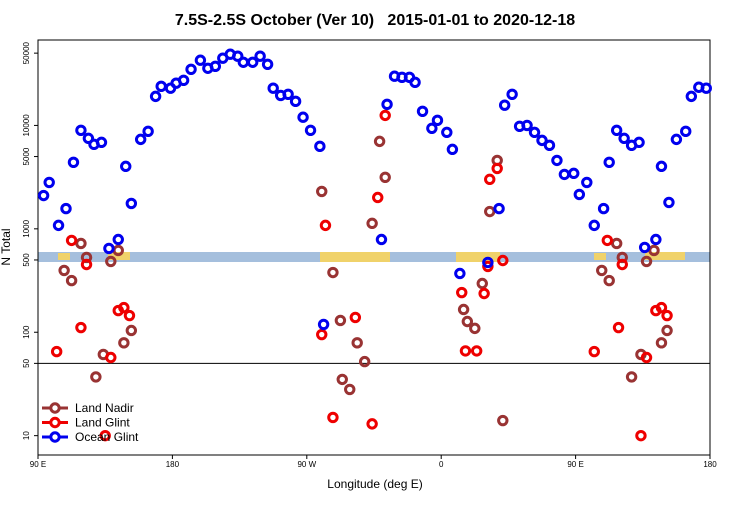 Image resolution: width=750 pixels, height=505 pixels. Describe the element at coordinates (26, 228) in the screenshot. I see `y-tick-label: 1000` at that location.